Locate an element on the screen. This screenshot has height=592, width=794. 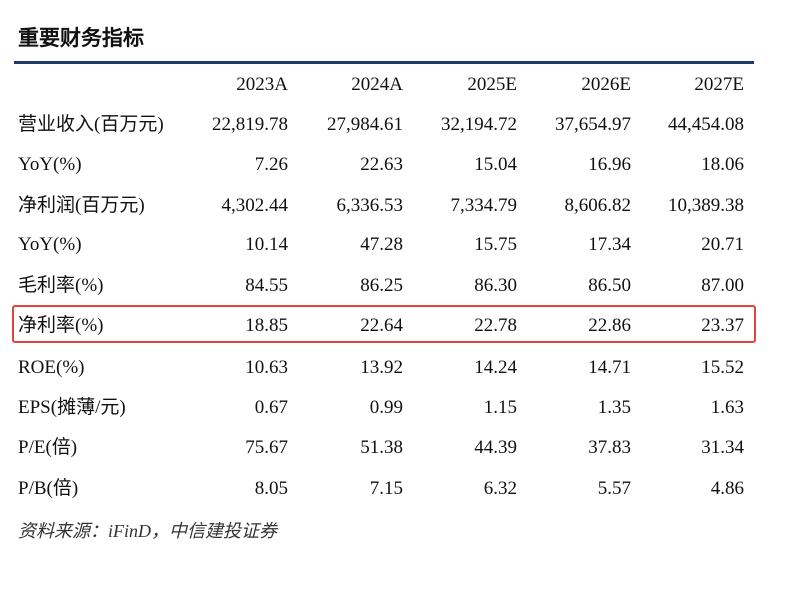
column-header: 2024A is located at coordinates (377, 84).